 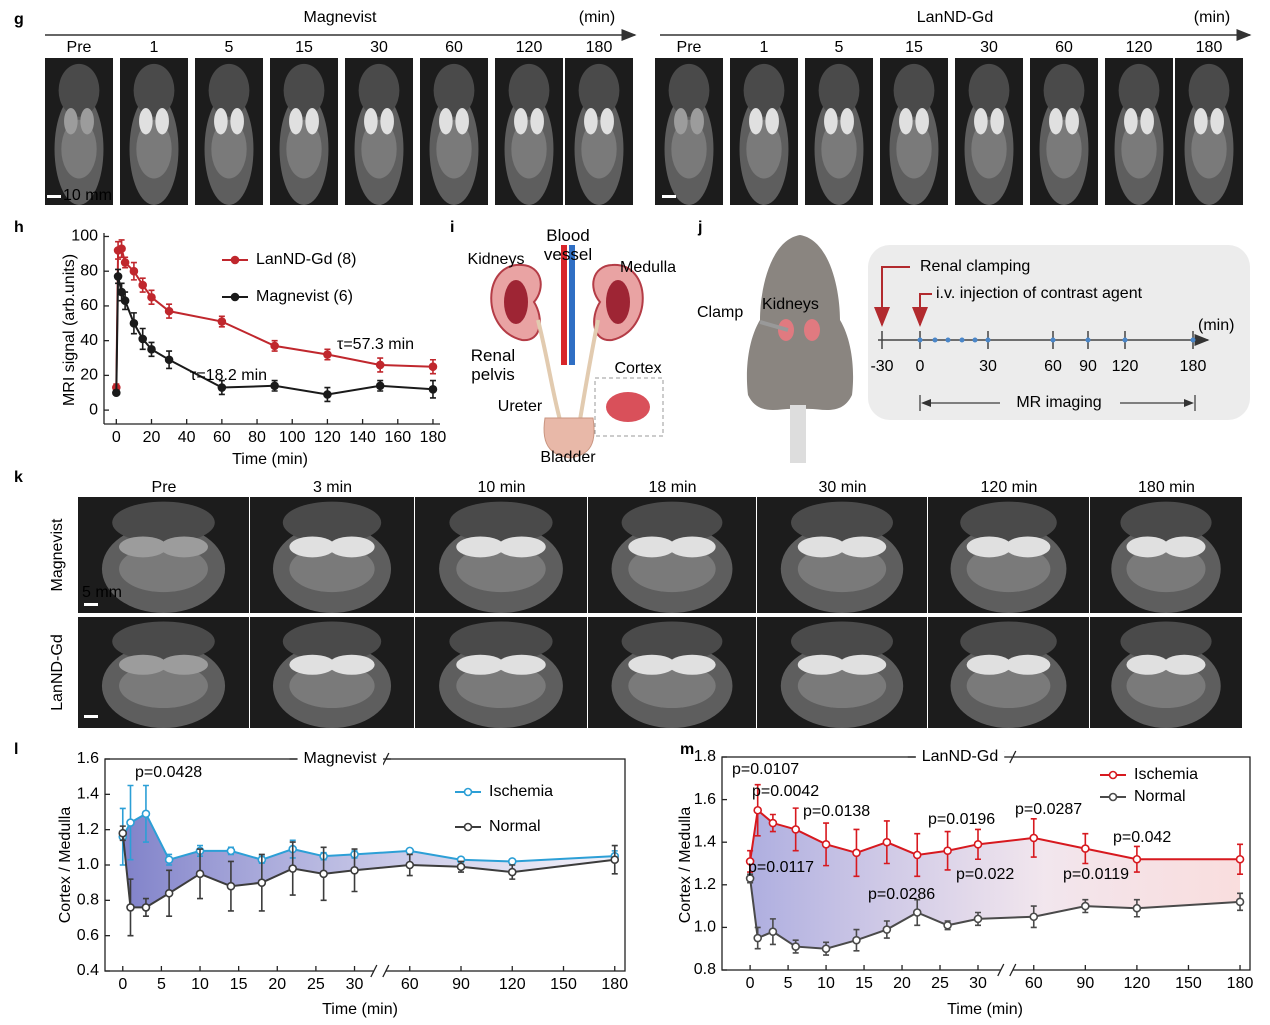 I want to click on x-tick-label: 10, so click(x=826, y=983).